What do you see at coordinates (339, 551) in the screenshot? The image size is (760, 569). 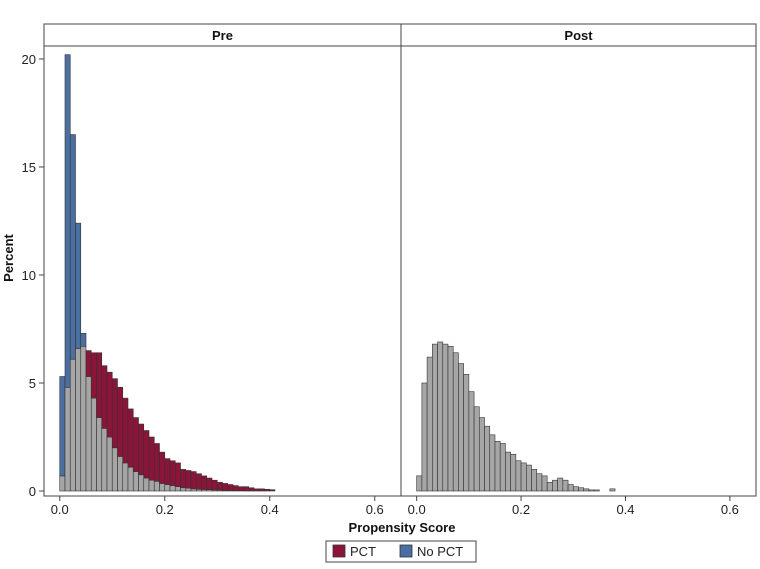 I see `legend-swatch-pct` at bounding box center [339, 551].